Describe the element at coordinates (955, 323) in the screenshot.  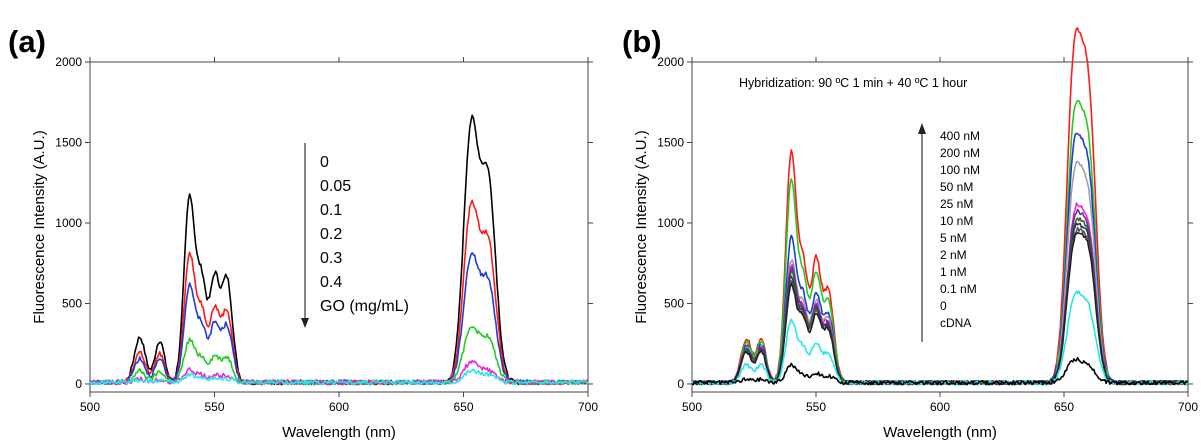
I see `panel-b-legend-item: cDNA` at that location.